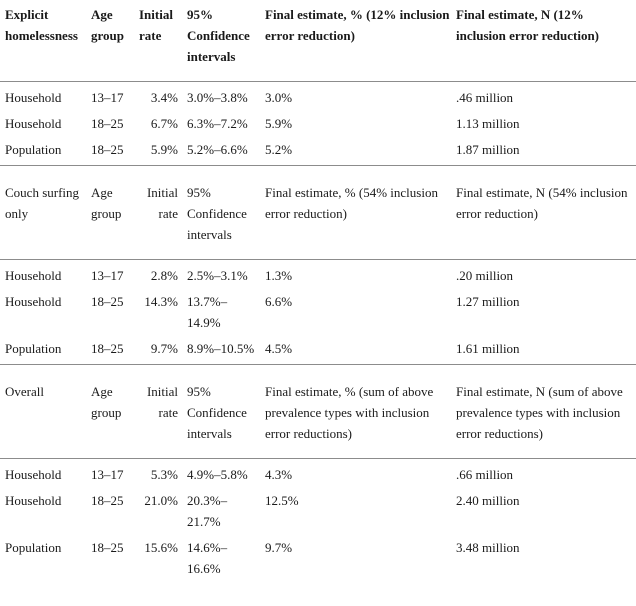 Image resolution: width=636 pixels, height=606 pixels. I want to click on cell-final-count: .66 million, so click(485, 474).